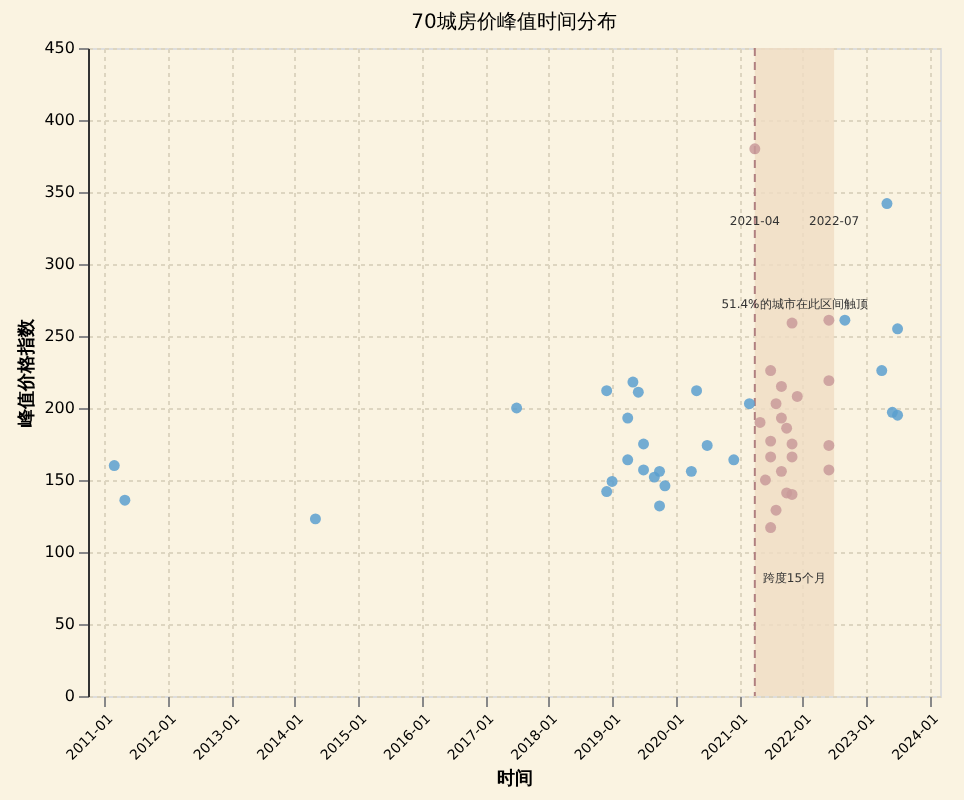  Describe the element at coordinates (514, 22) in the screenshot. I see `chart-title: 70城房价峰值时间分布` at that location.